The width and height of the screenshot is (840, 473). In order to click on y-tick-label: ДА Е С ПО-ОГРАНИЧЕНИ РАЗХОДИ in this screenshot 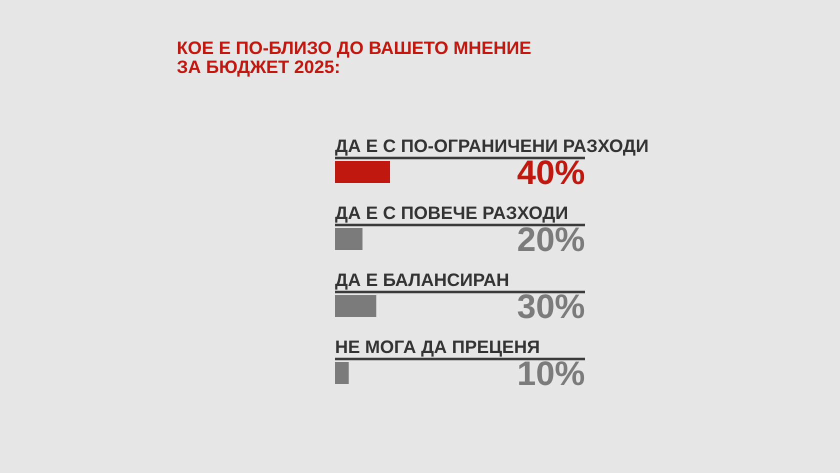, I will do `click(492, 146)`.